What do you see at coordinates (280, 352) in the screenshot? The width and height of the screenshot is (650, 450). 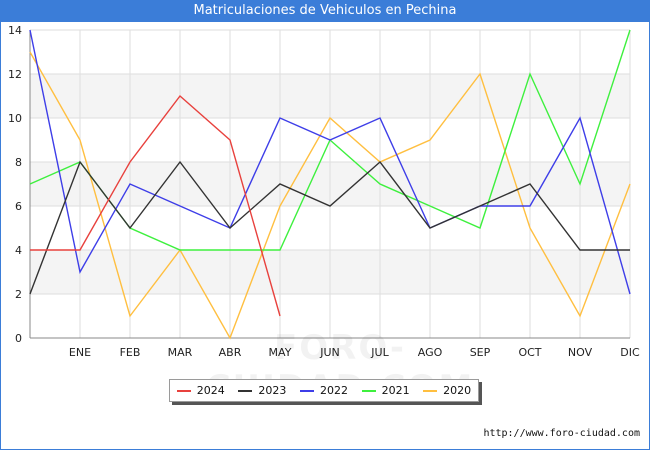 I see `x-tick-label: MAY` at bounding box center [280, 352].